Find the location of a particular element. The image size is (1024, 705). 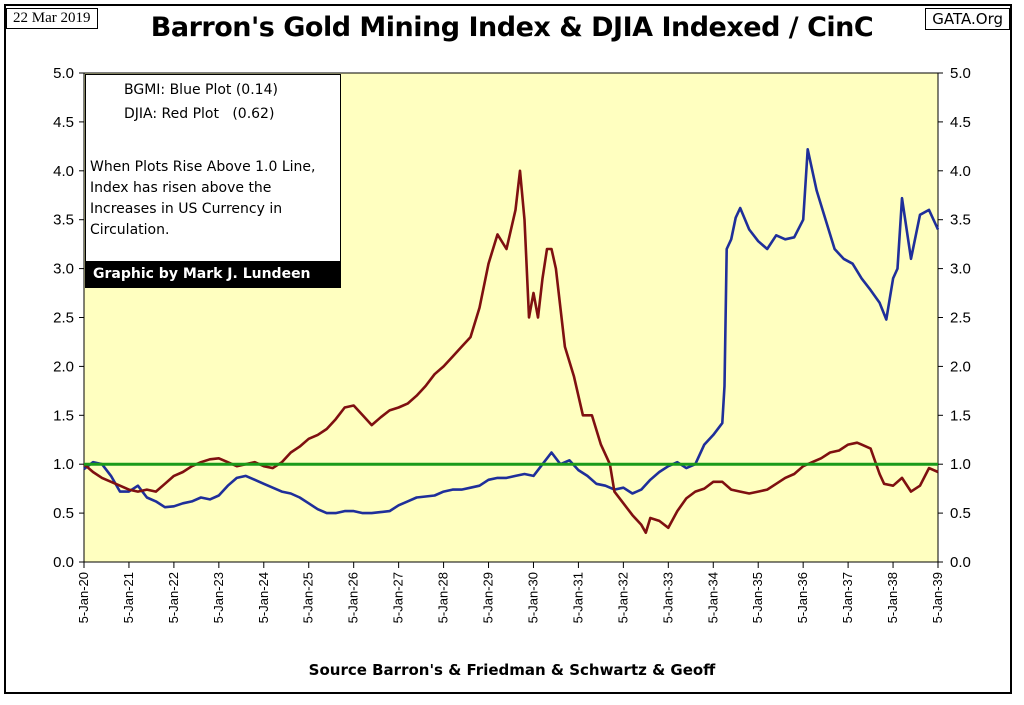

y-tick-label-left: 2.0 is located at coordinates (63, 366).